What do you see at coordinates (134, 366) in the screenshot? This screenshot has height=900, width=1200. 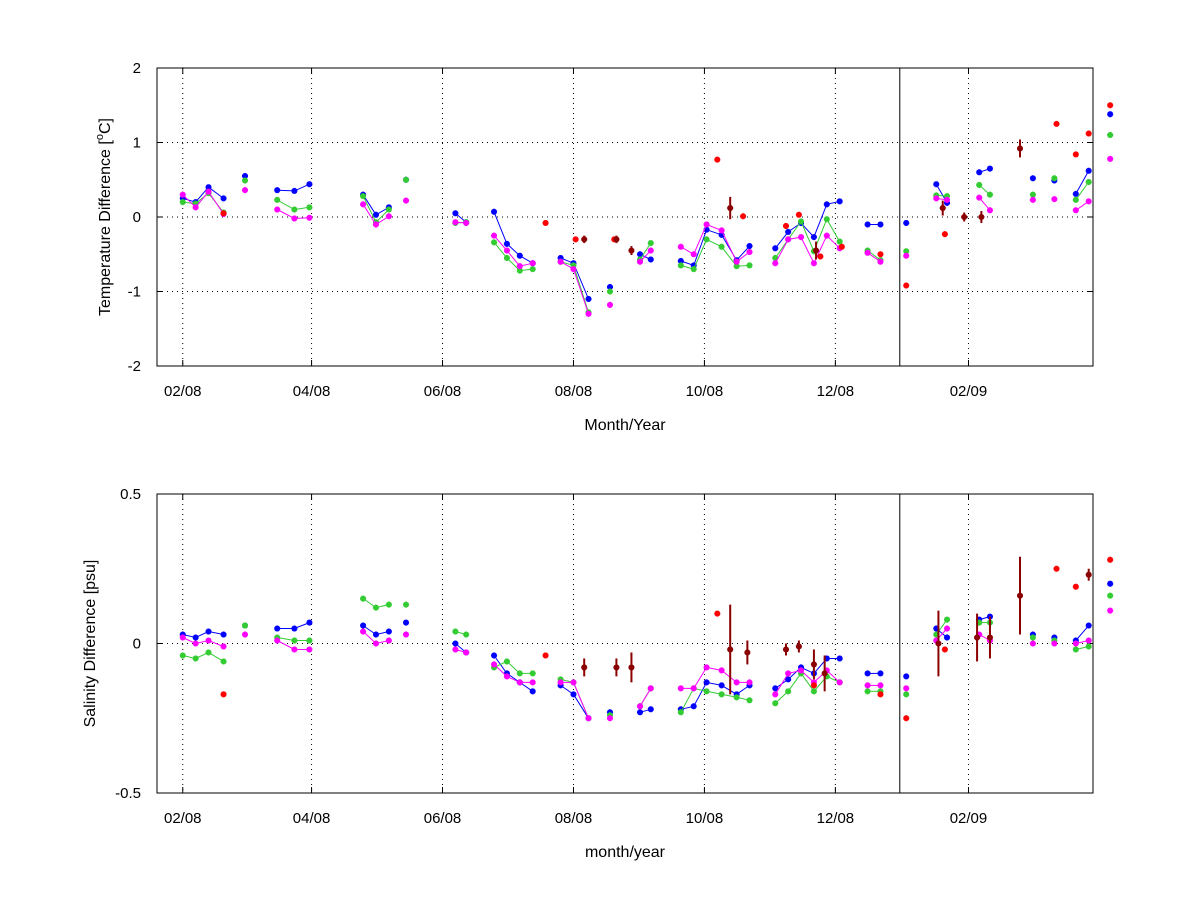 I see `temperature-ytick-label: -2` at bounding box center [134, 366].